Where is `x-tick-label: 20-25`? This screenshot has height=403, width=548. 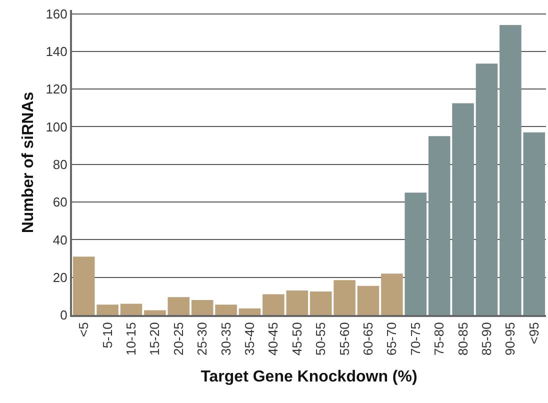
x-tick-label: 20-25 is located at coordinates (178, 339).